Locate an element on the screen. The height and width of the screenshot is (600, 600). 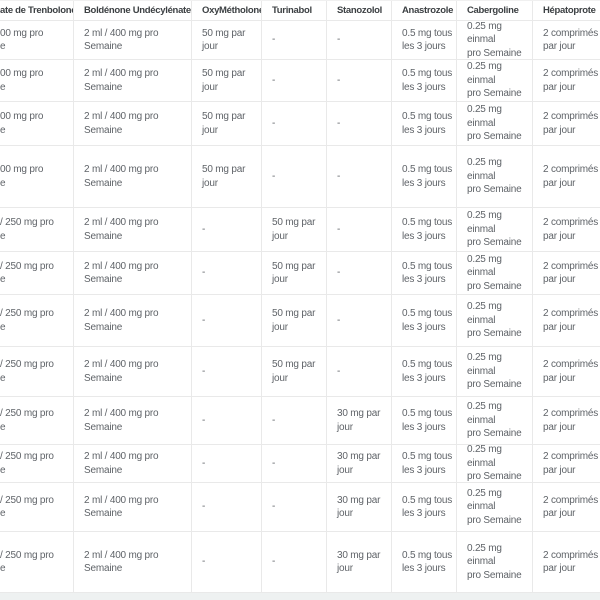
column-header-hepatoprotection: Hépatoprote is located at coordinates (569, 10).